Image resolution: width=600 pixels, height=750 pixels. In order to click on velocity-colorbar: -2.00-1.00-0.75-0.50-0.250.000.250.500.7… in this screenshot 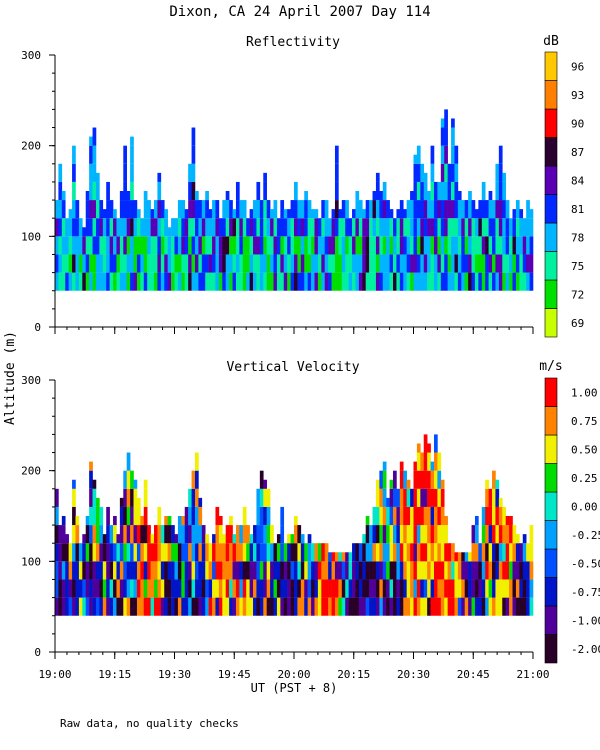, I will do `click(572, 520)`.